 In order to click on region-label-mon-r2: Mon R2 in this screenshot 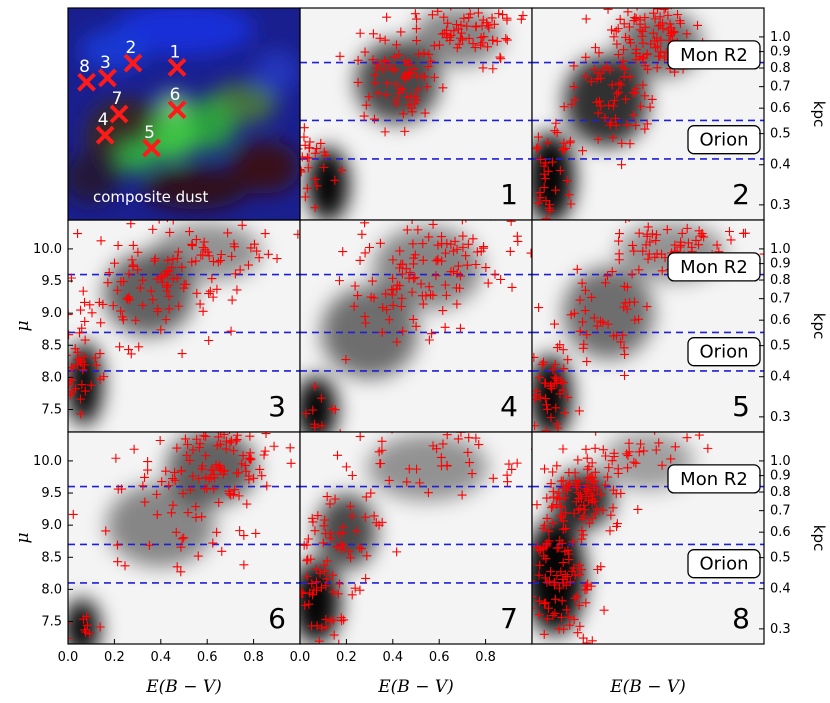, I will do `click(714, 55)`.